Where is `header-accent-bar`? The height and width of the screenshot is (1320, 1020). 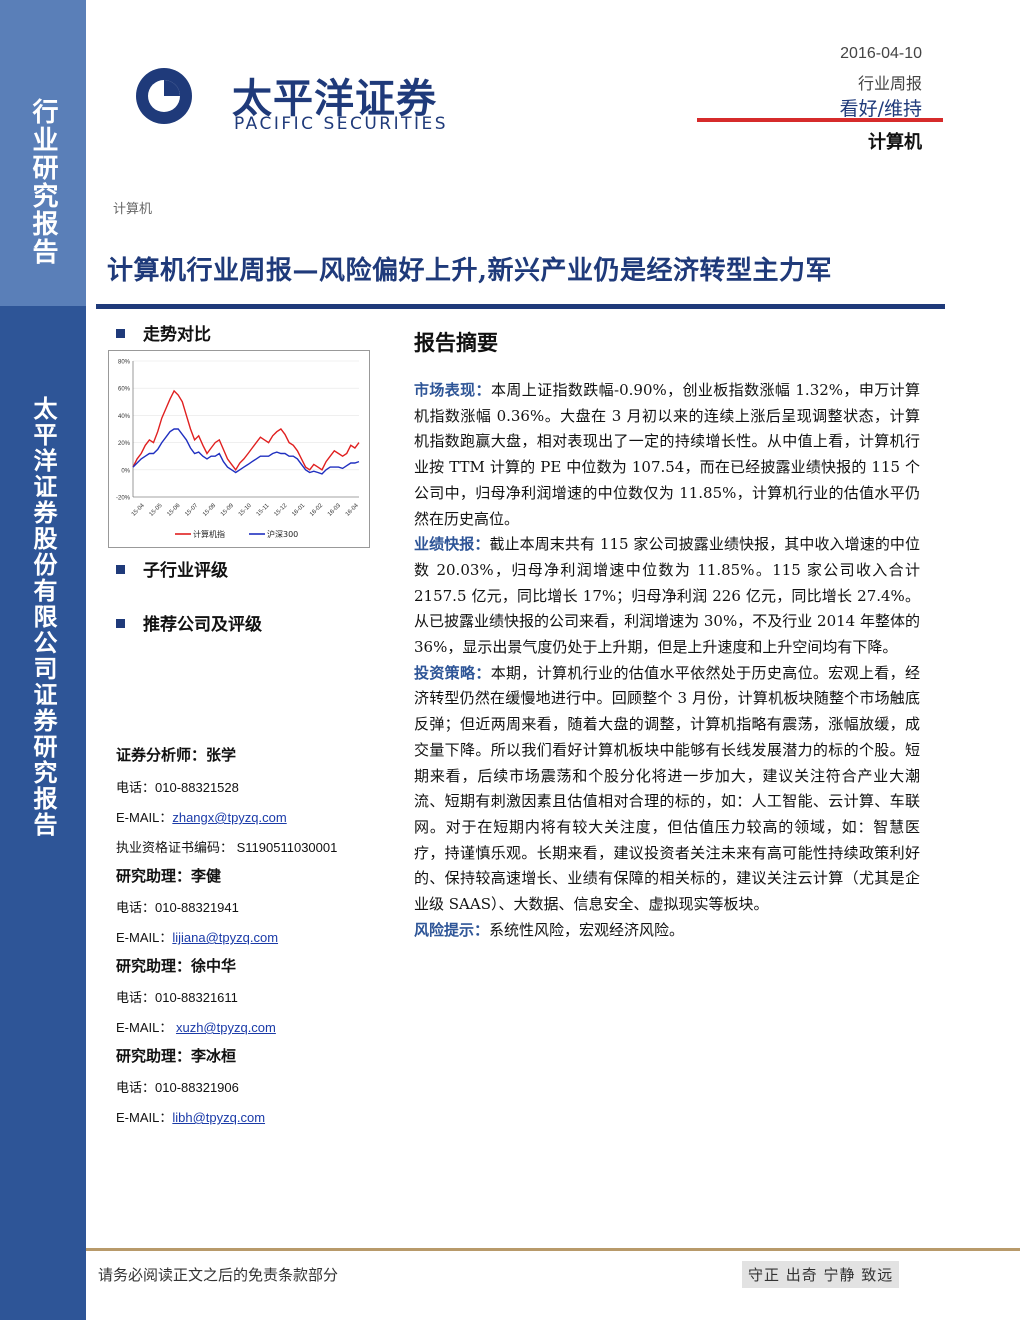 header-accent-bar is located at coordinates (820, 120).